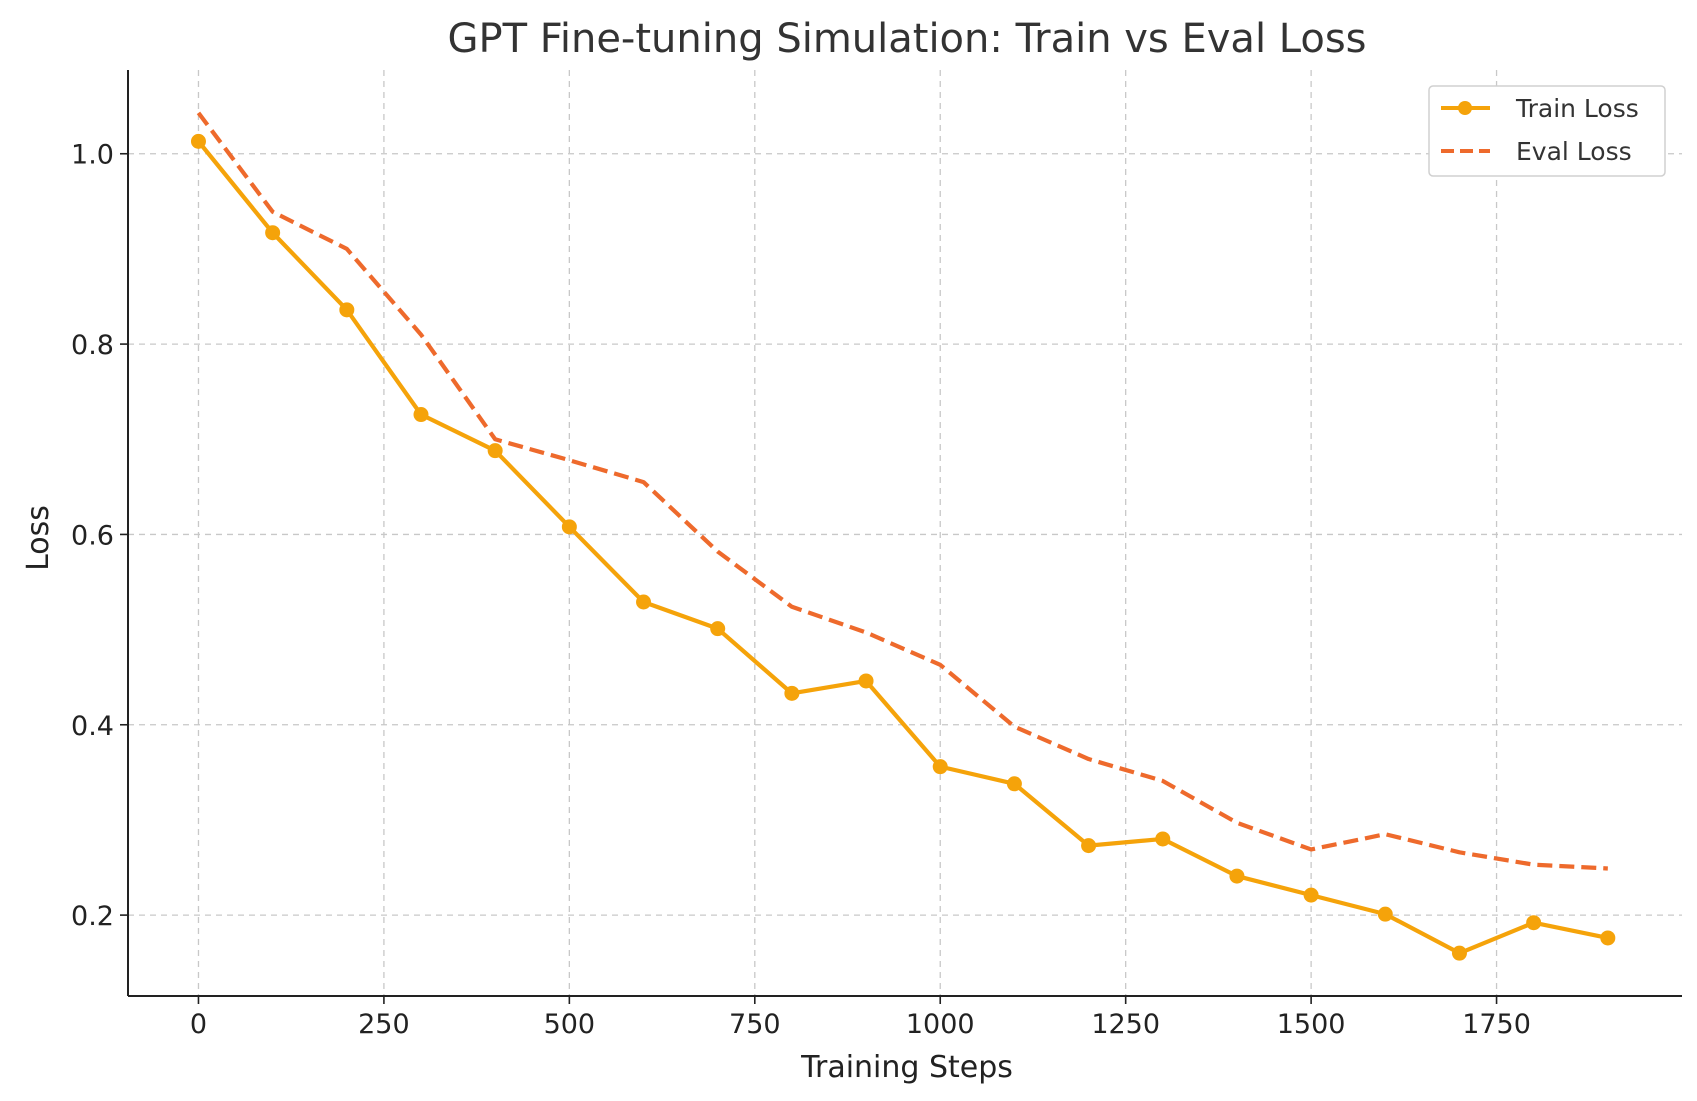  What do you see at coordinates (198, 1024) in the screenshot?
I see `x-tick-label: 0` at bounding box center [198, 1024].